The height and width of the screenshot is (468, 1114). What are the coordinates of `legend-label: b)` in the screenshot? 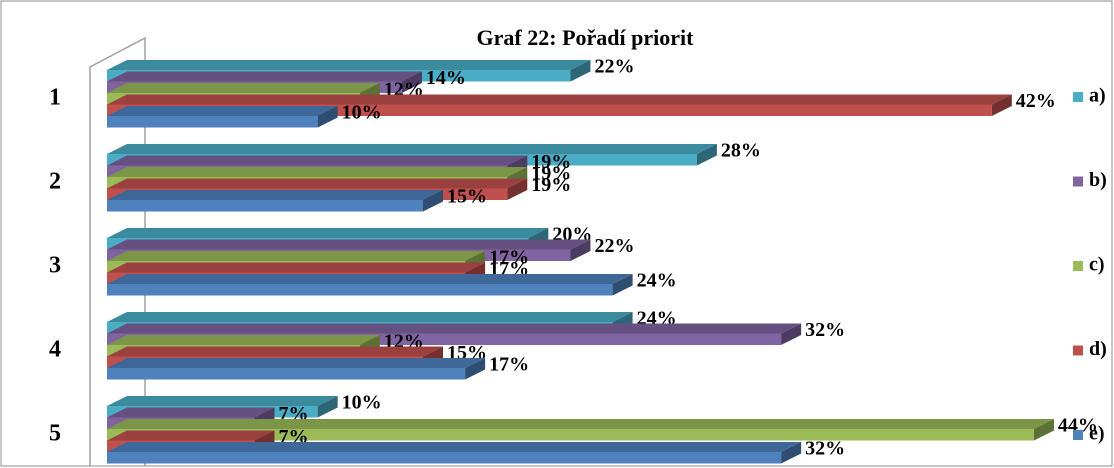 It's located at (1098, 180).